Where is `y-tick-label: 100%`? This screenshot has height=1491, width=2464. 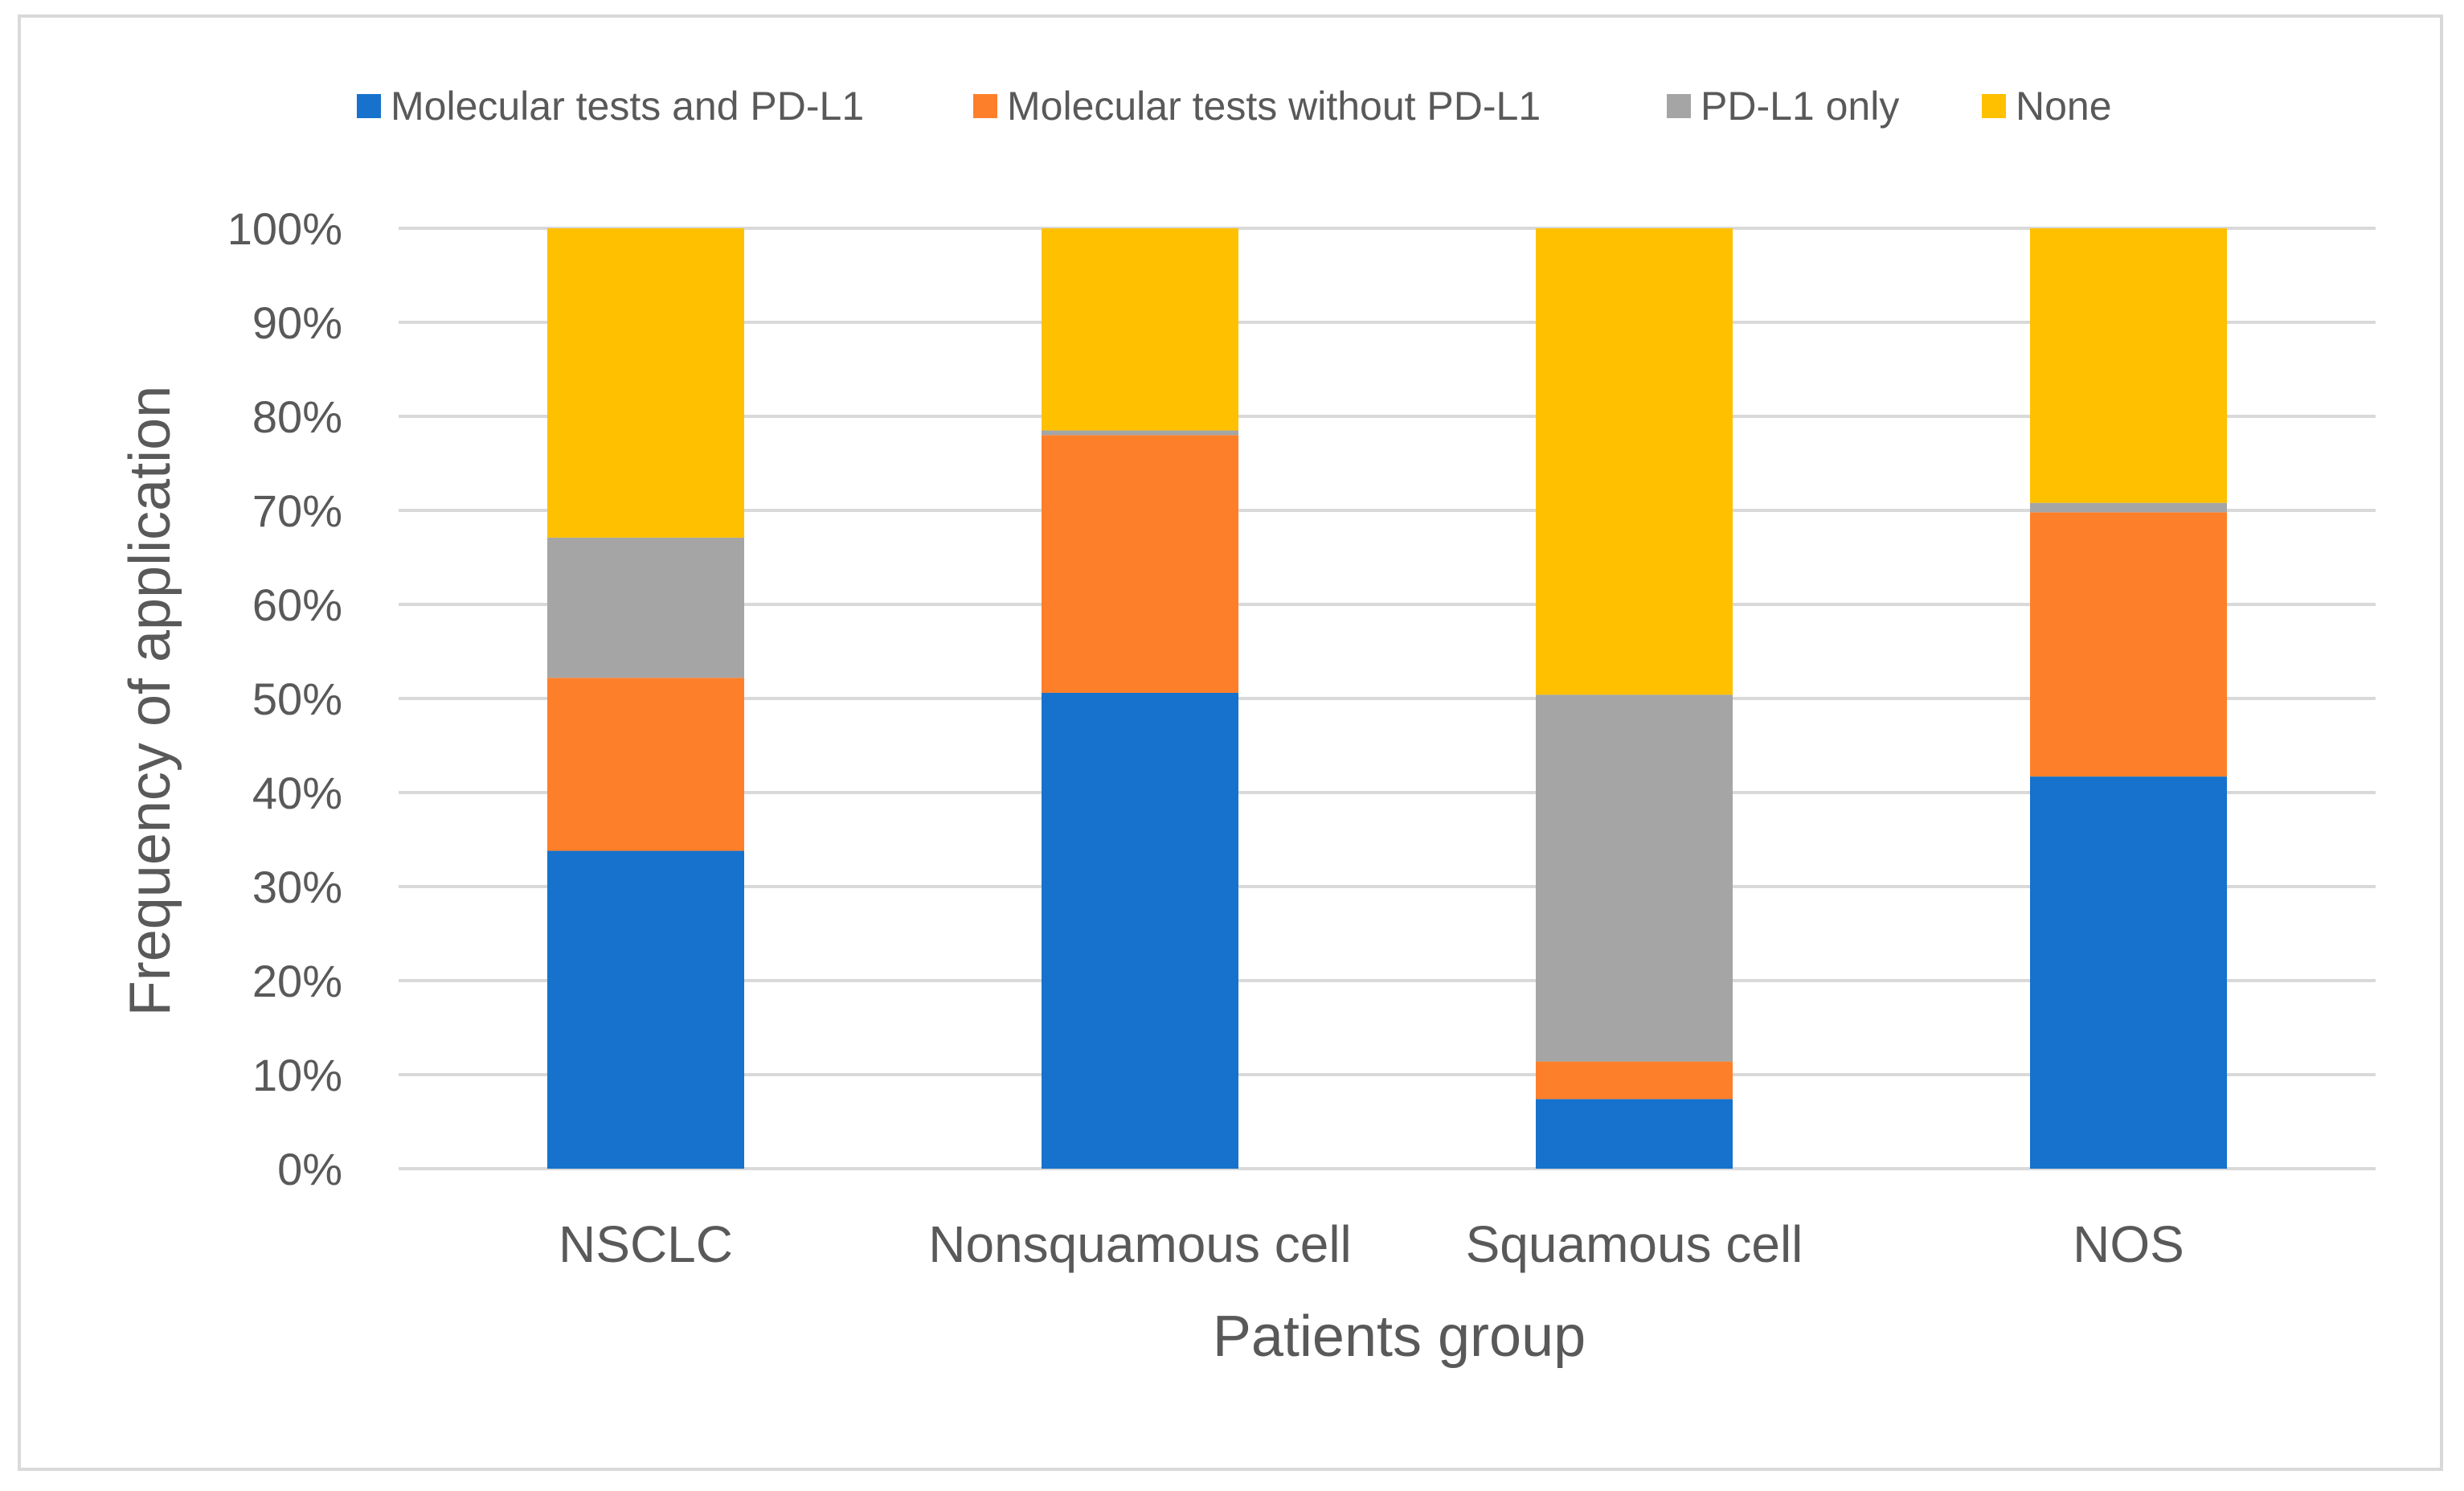
y-tick-label: 100% is located at coordinates (284, 228).